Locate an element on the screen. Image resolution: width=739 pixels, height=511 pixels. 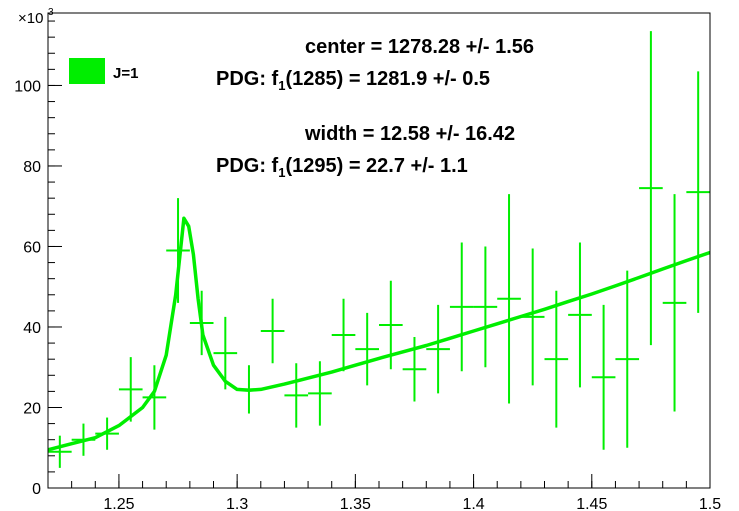
legend-swatch is located at coordinates (87, 71).